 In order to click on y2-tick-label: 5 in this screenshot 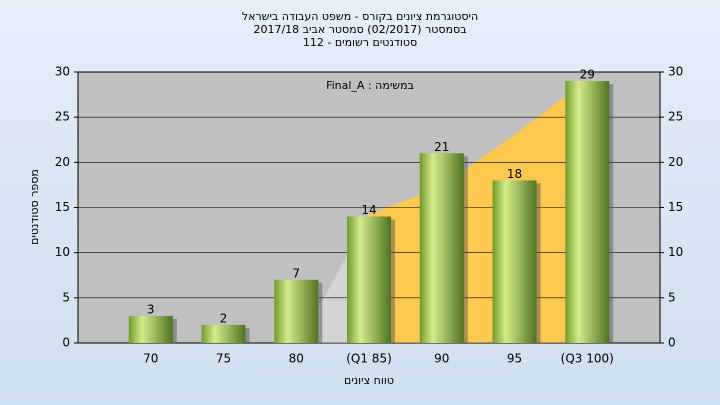, I will do `click(672, 297)`.